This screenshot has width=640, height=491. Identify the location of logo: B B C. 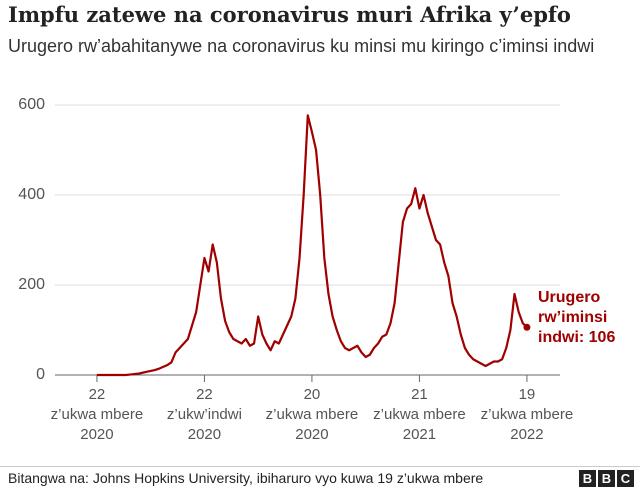
(606, 478).